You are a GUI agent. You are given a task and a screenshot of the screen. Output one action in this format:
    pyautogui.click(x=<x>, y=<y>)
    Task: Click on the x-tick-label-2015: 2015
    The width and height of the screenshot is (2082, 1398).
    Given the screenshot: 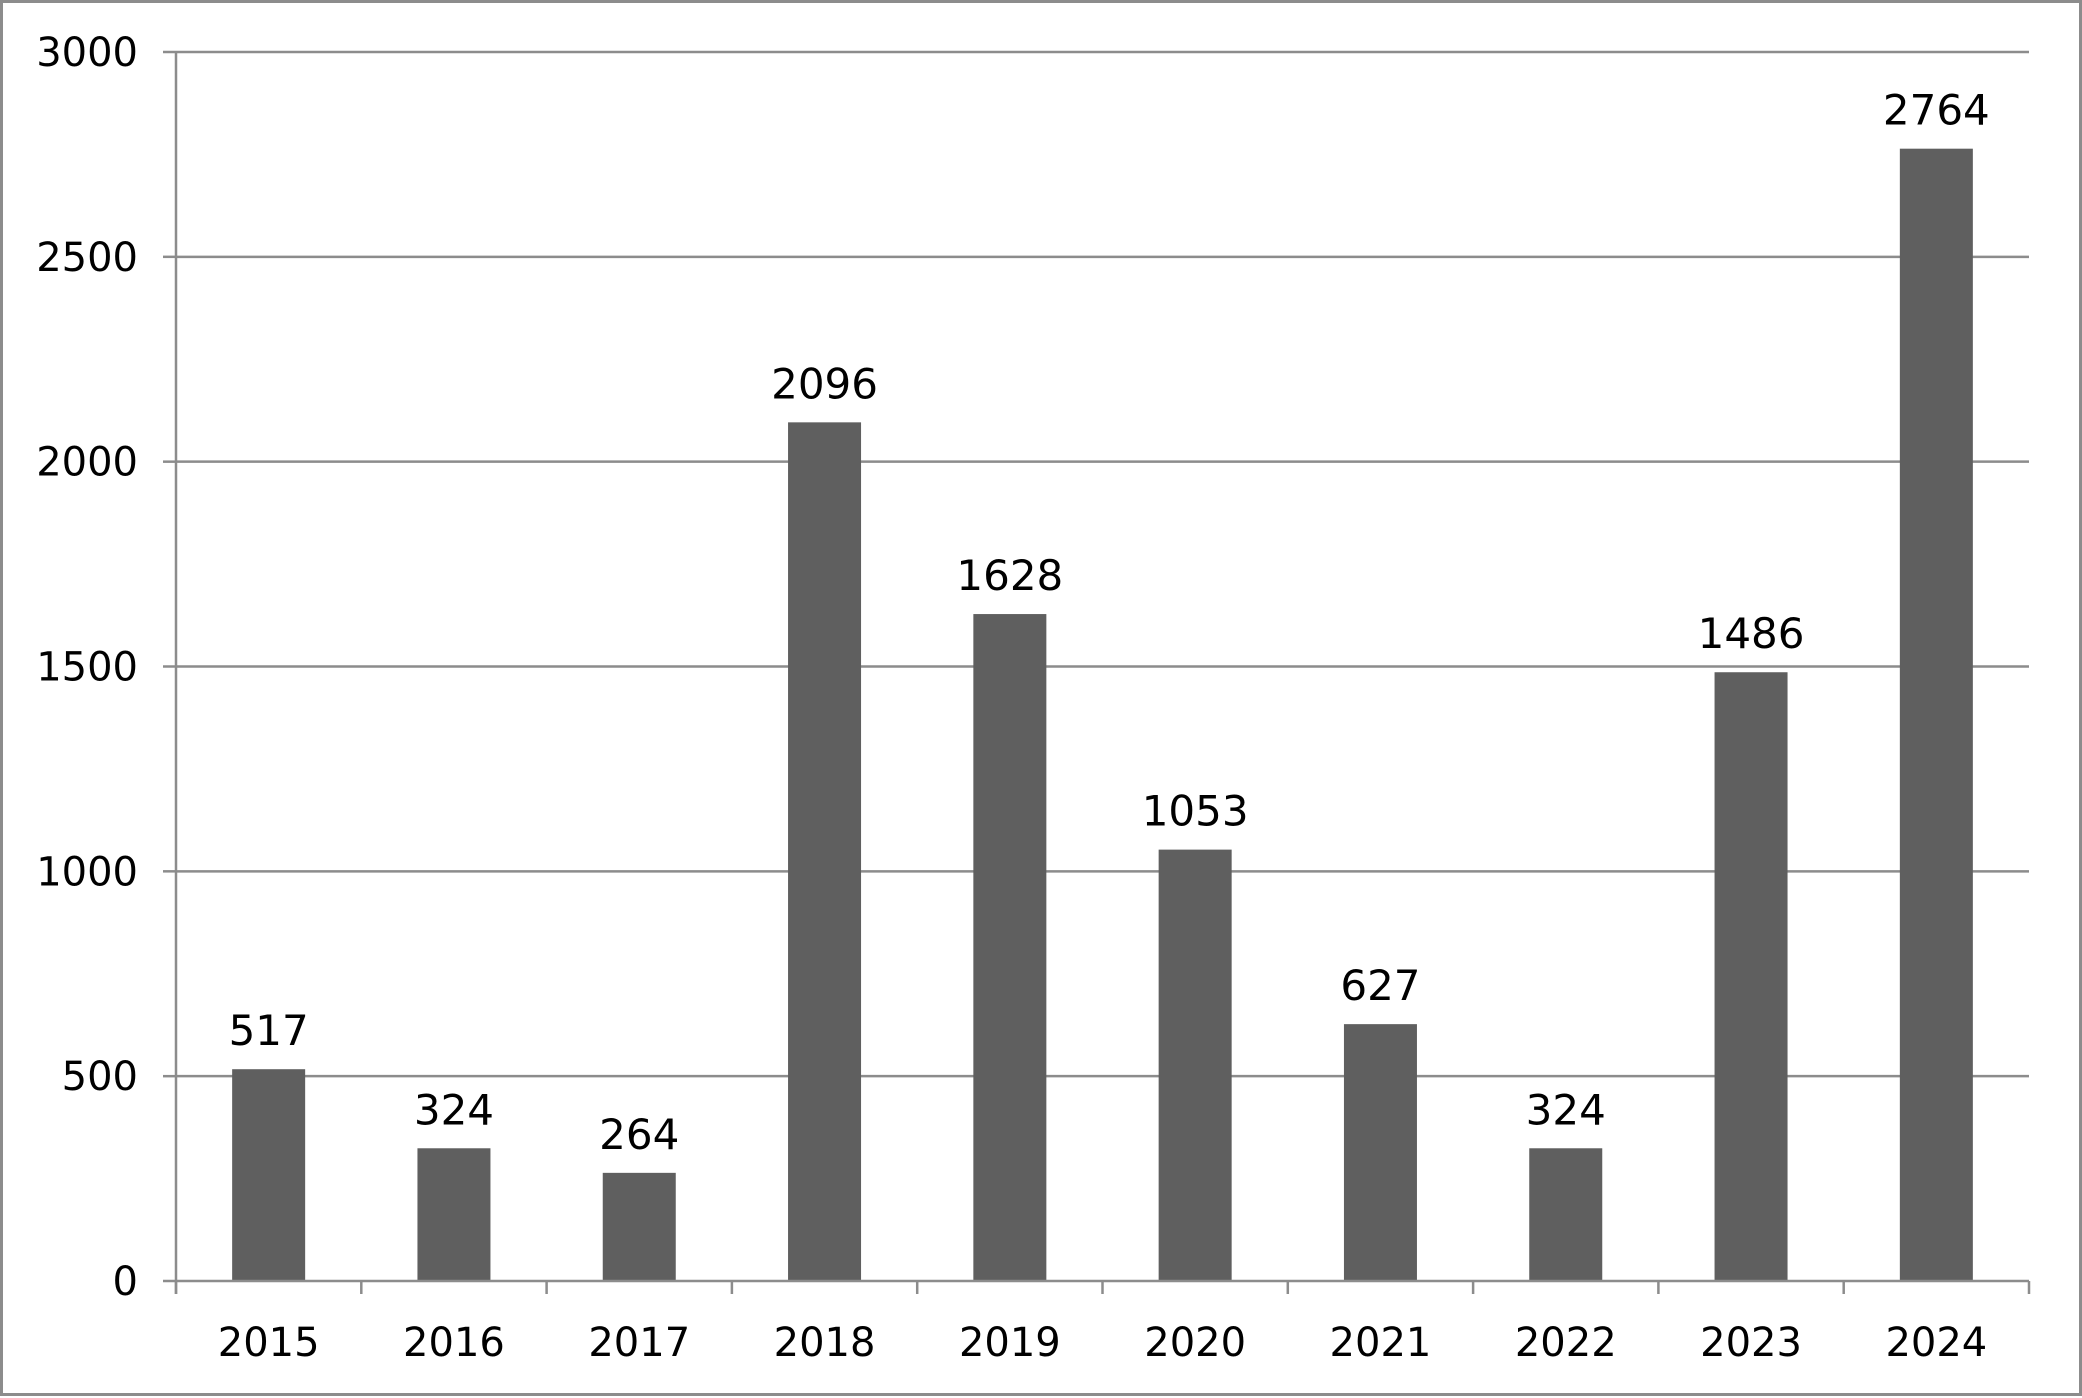 What is the action you would take?
    pyautogui.click(x=269, y=1343)
    